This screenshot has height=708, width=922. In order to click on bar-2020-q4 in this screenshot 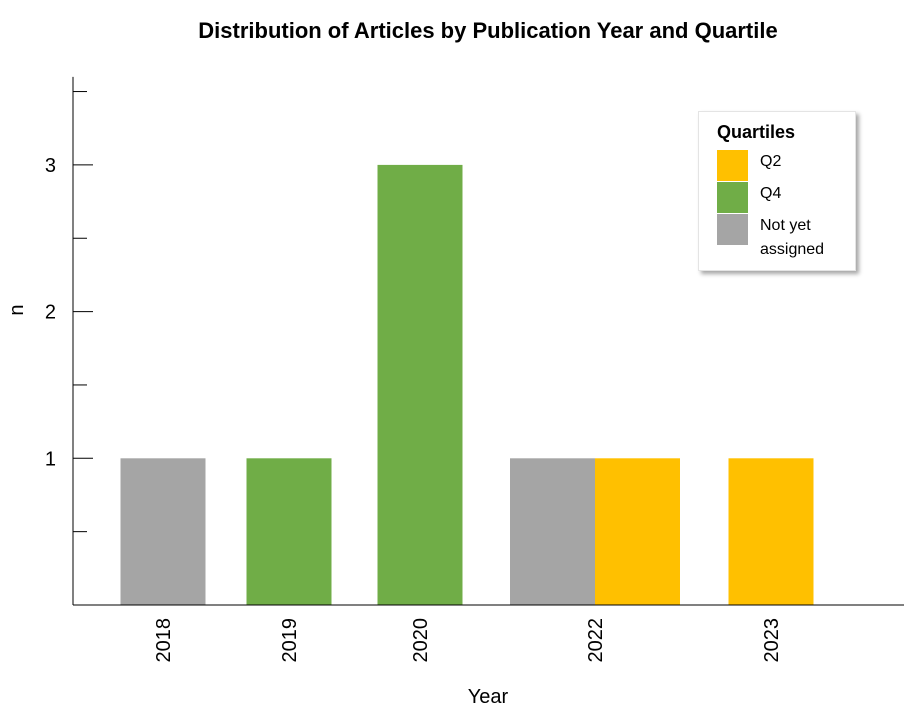, I will do `click(420, 384)`.